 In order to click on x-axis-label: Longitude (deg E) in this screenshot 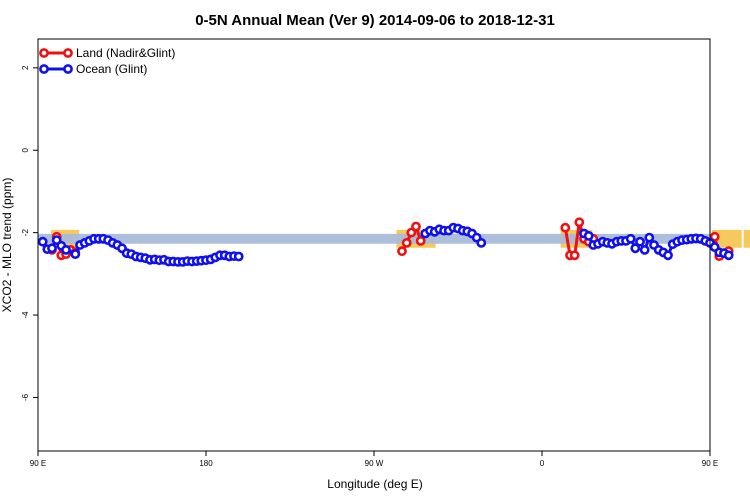, I will do `click(374, 484)`.